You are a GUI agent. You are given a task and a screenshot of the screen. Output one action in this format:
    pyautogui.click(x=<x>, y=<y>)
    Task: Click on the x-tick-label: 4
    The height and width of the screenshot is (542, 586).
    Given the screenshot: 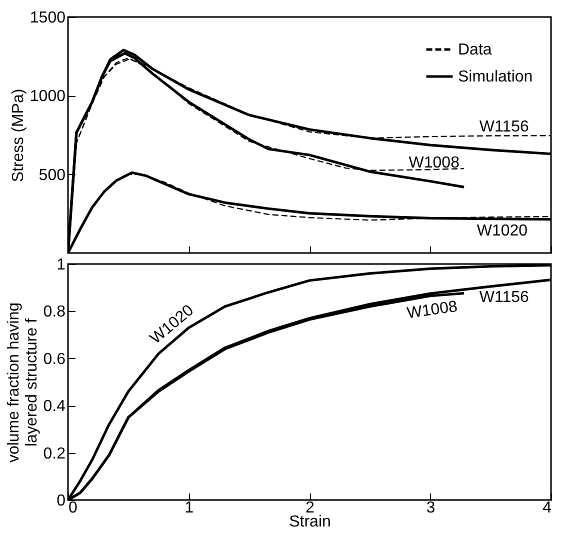 What is the action you would take?
    pyautogui.click(x=547, y=508)
    